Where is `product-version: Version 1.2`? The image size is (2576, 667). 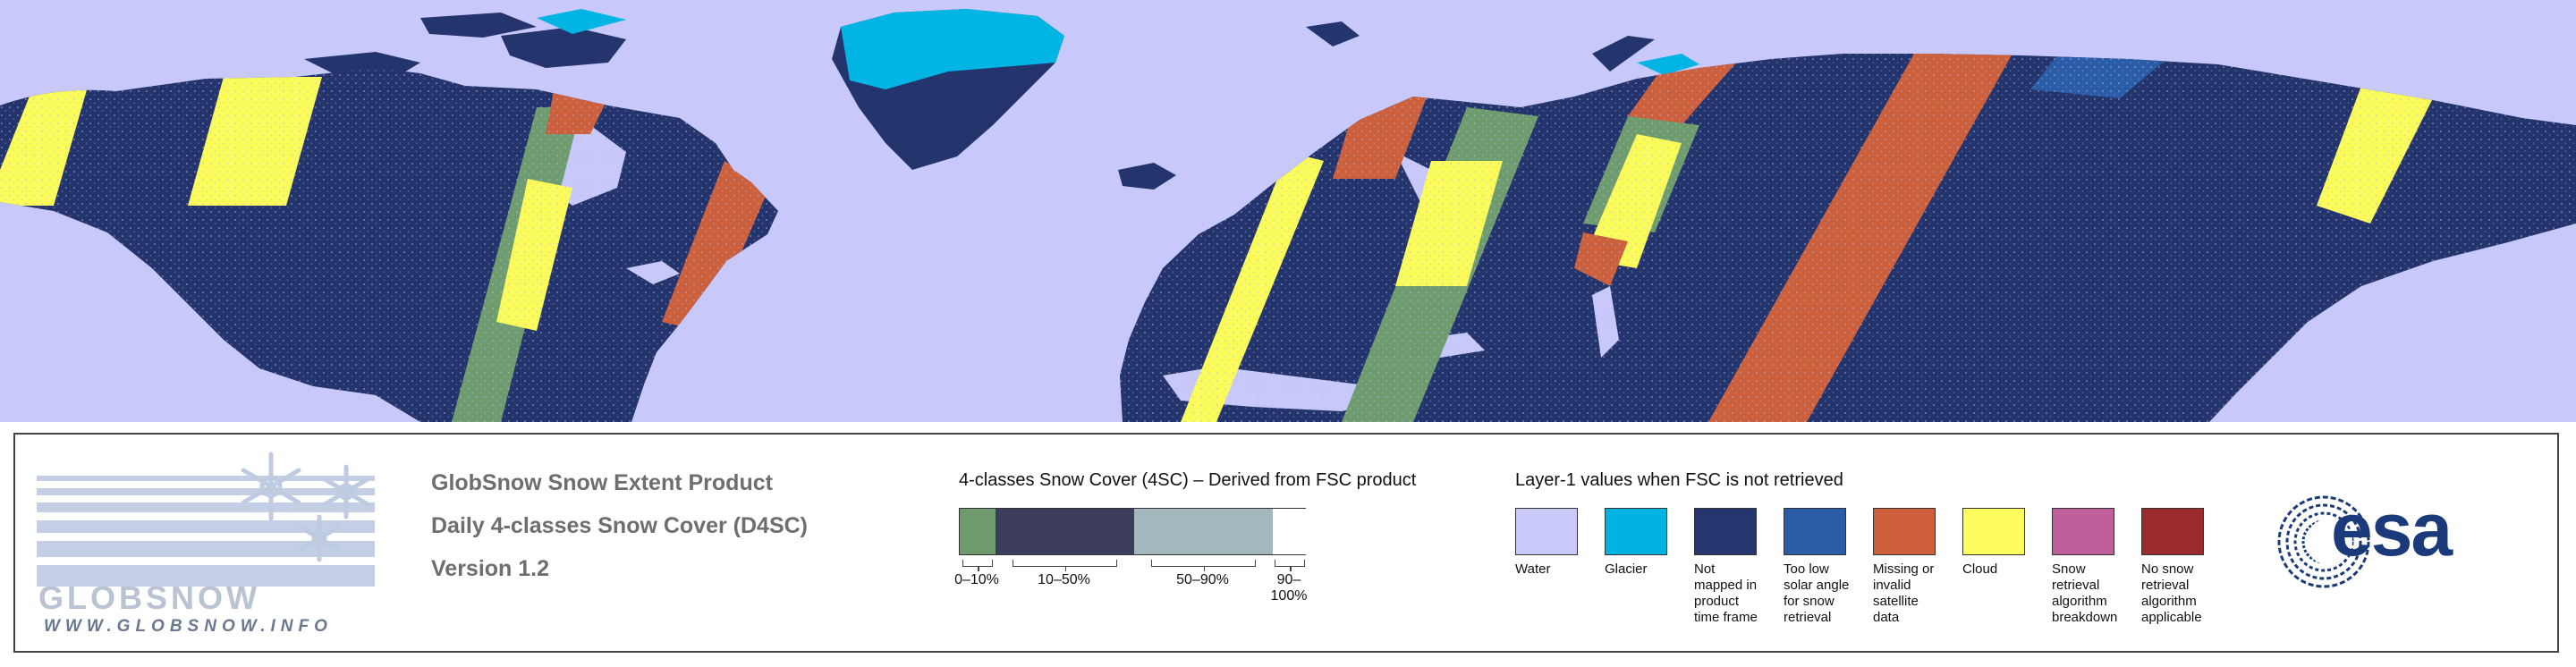
product-version: Version 1.2 is located at coordinates (490, 568).